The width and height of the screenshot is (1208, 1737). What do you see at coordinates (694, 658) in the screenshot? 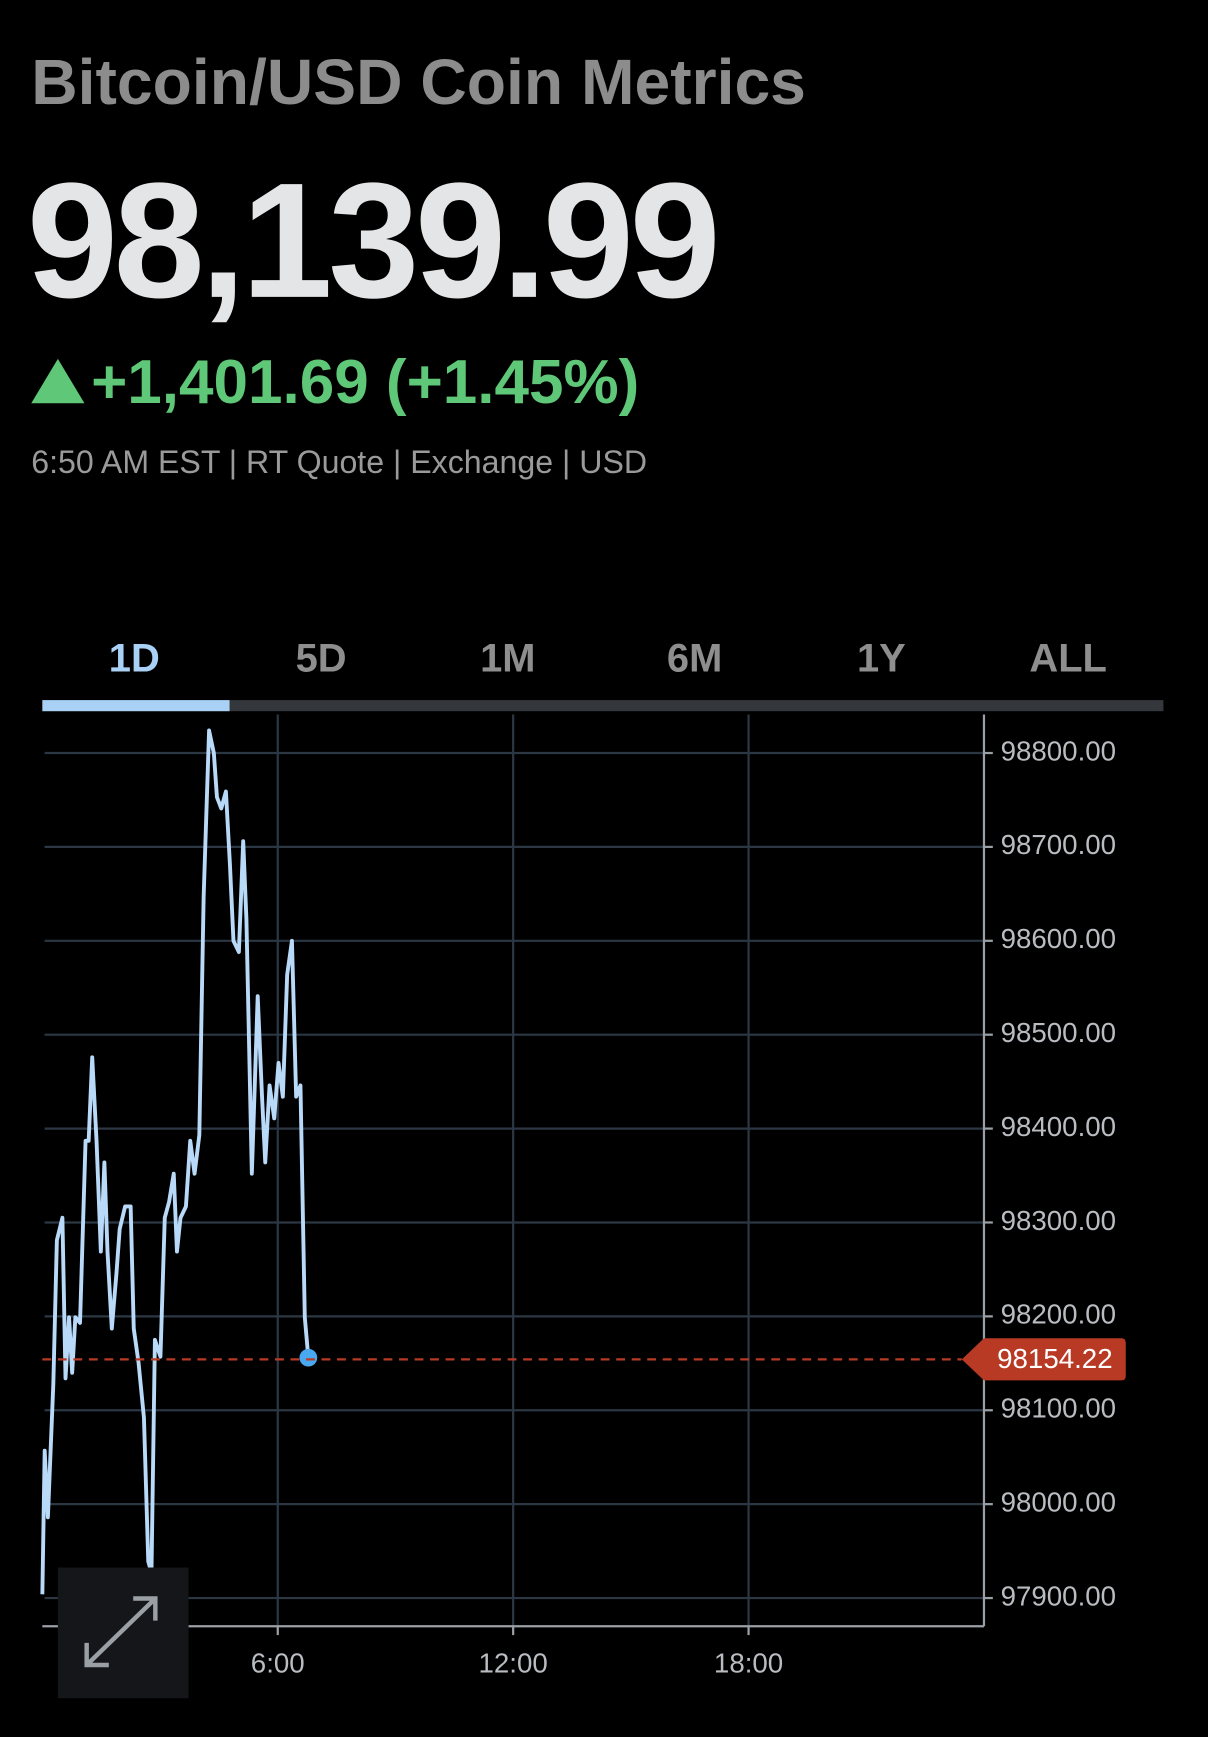
I see `tab: 6M` at bounding box center [694, 658].